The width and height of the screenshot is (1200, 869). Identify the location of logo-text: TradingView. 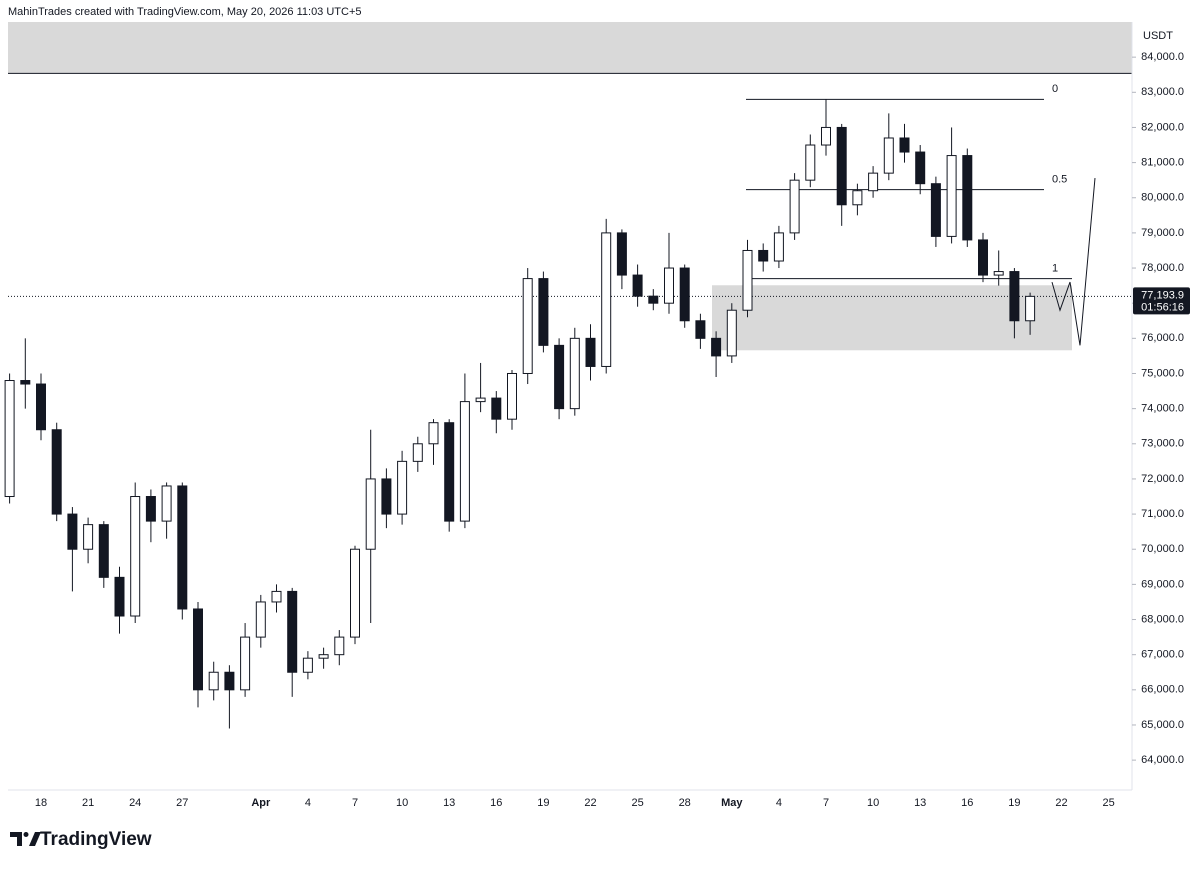
(96, 839).